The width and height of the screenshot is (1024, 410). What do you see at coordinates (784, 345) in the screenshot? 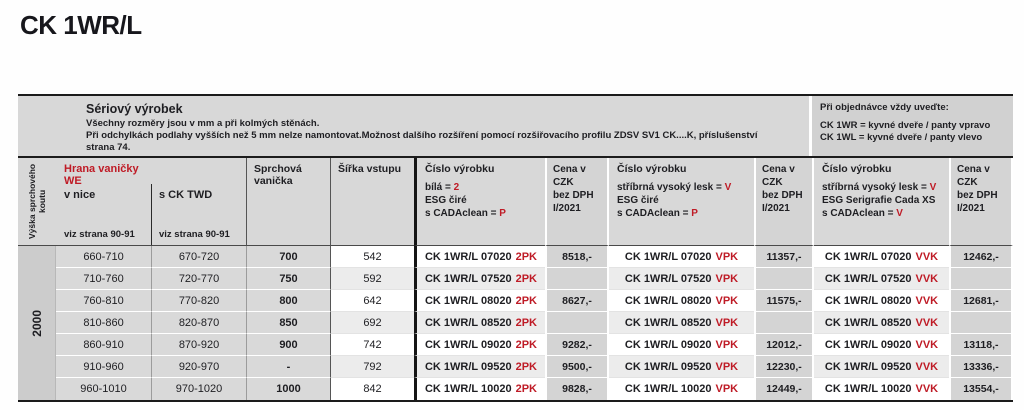
I see `cell-price-silver: 12012,-` at bounding box center [784, 345].